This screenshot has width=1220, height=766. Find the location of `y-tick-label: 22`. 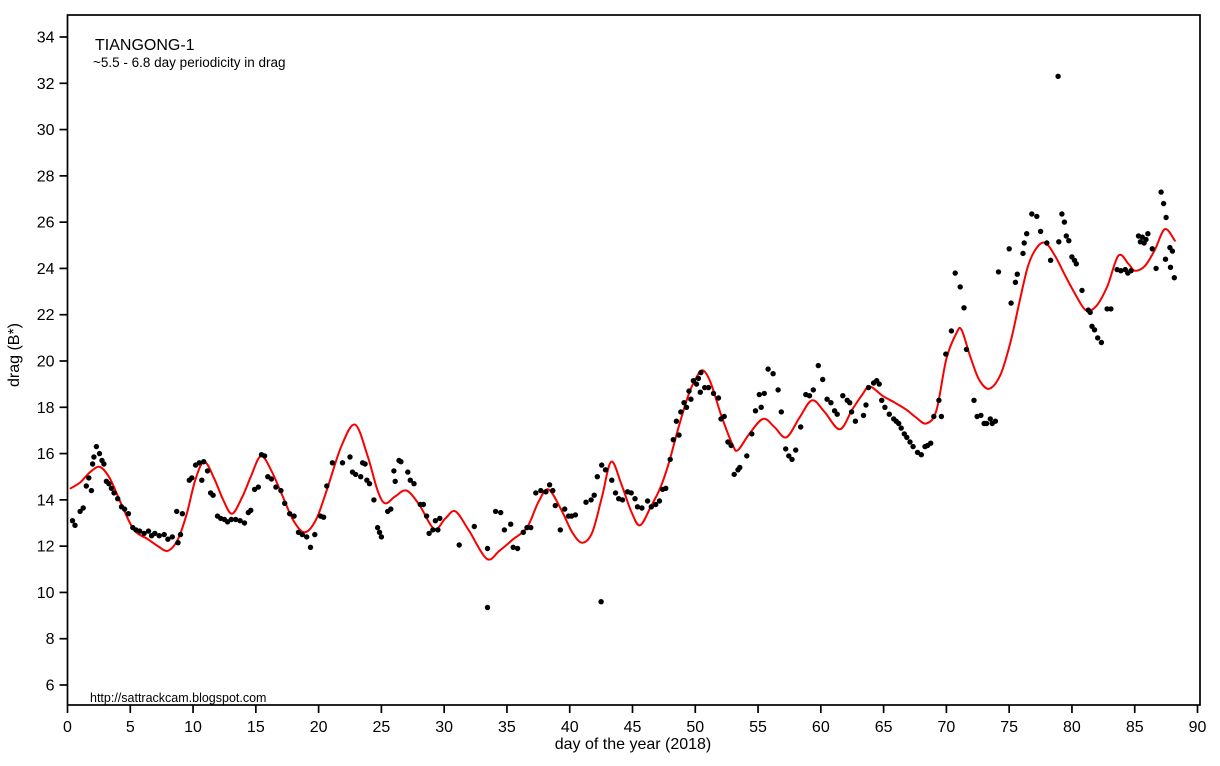

y-tick-label: 22 is located at coordinates (46, 315).